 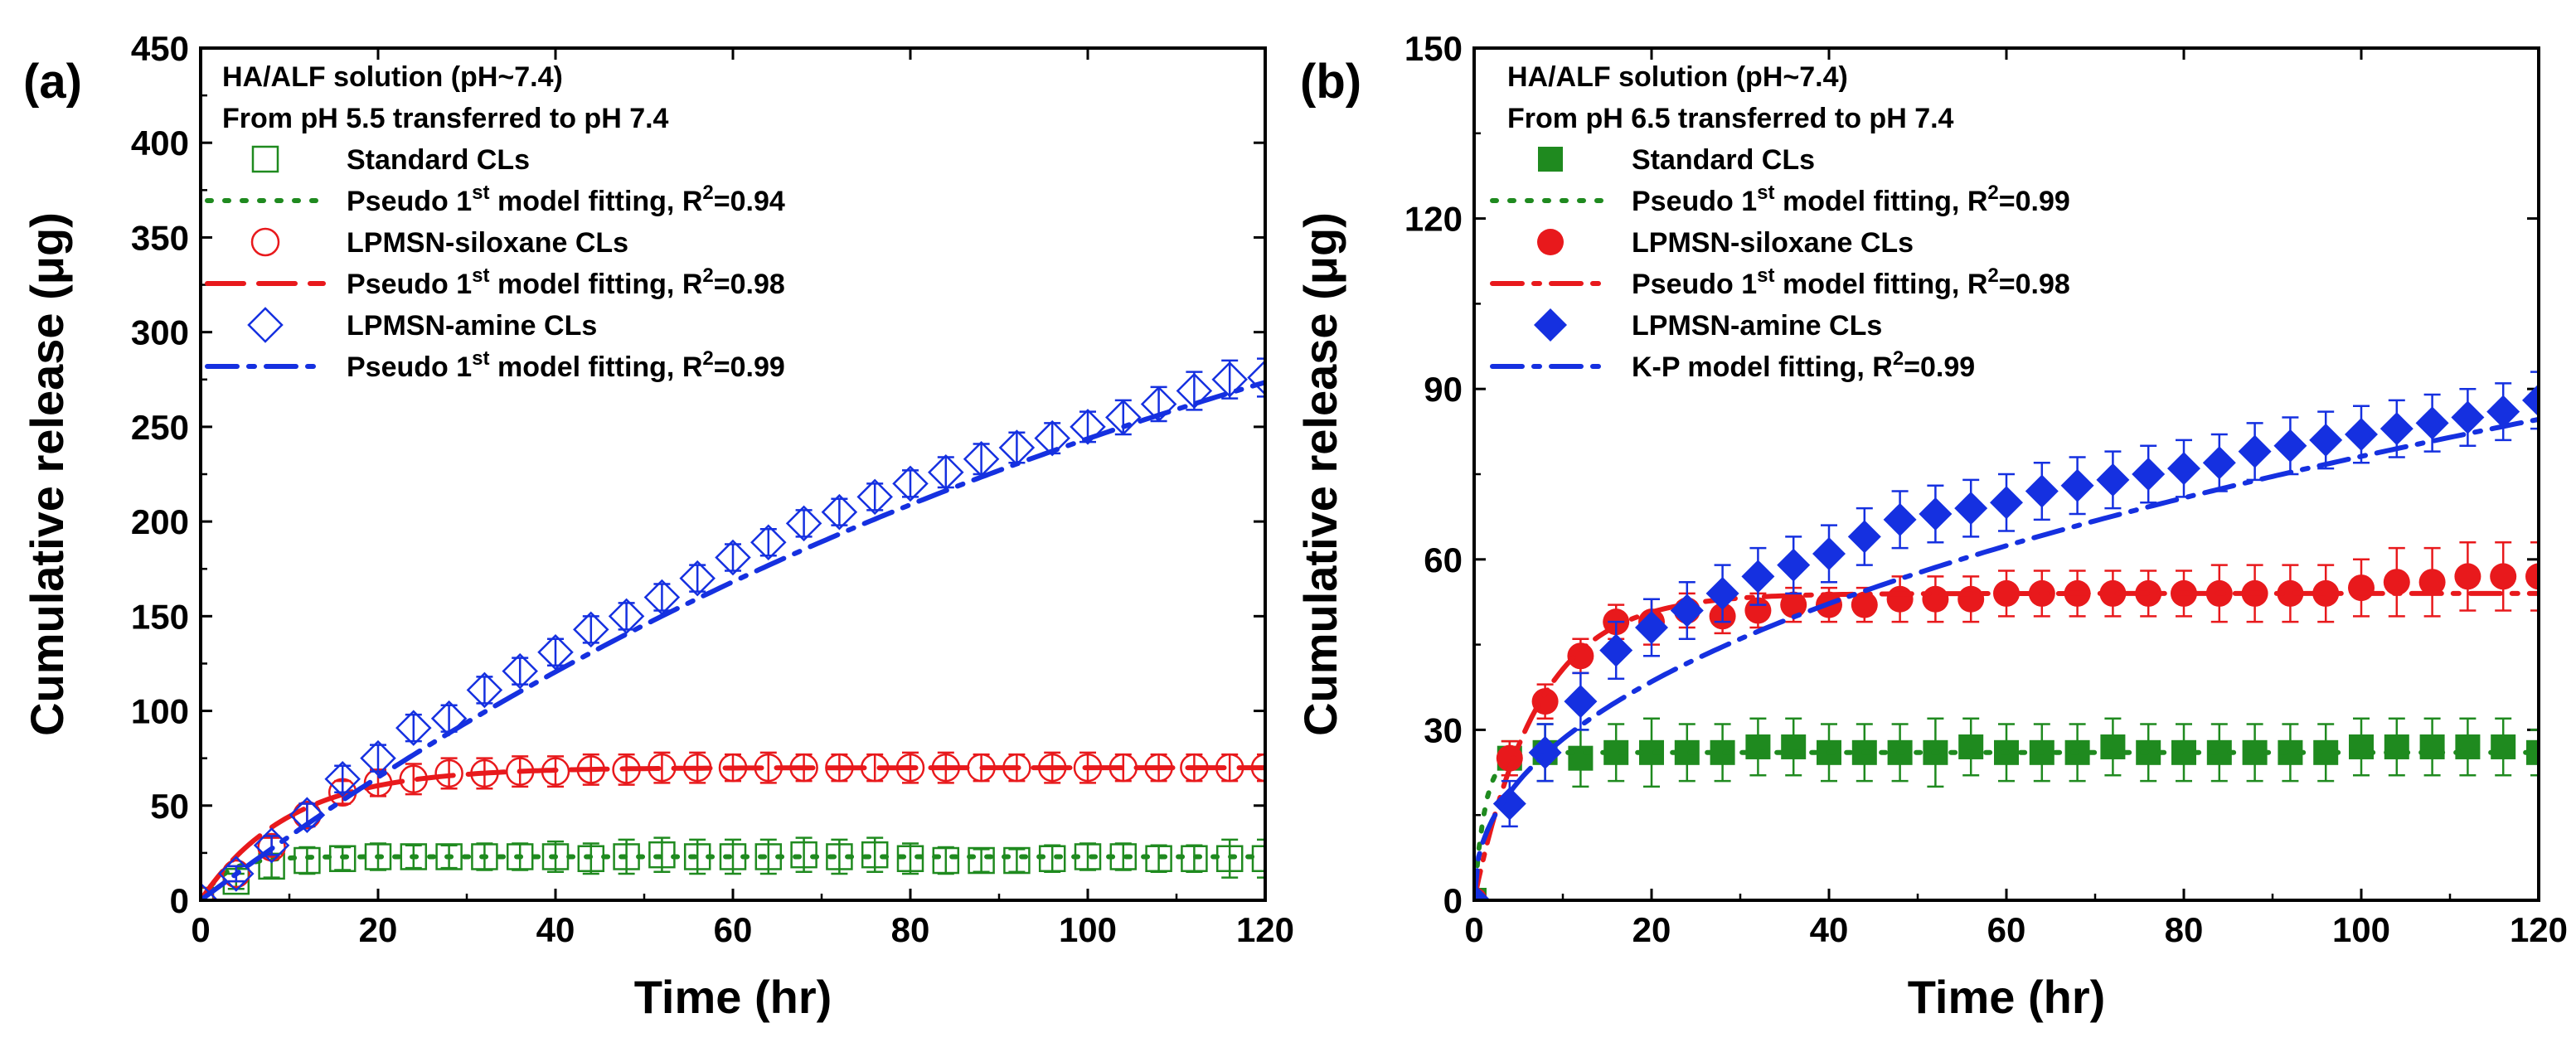 I want to click on legend-item: K-P model fitting, R2=0.99, so click(x=1732, y=365).